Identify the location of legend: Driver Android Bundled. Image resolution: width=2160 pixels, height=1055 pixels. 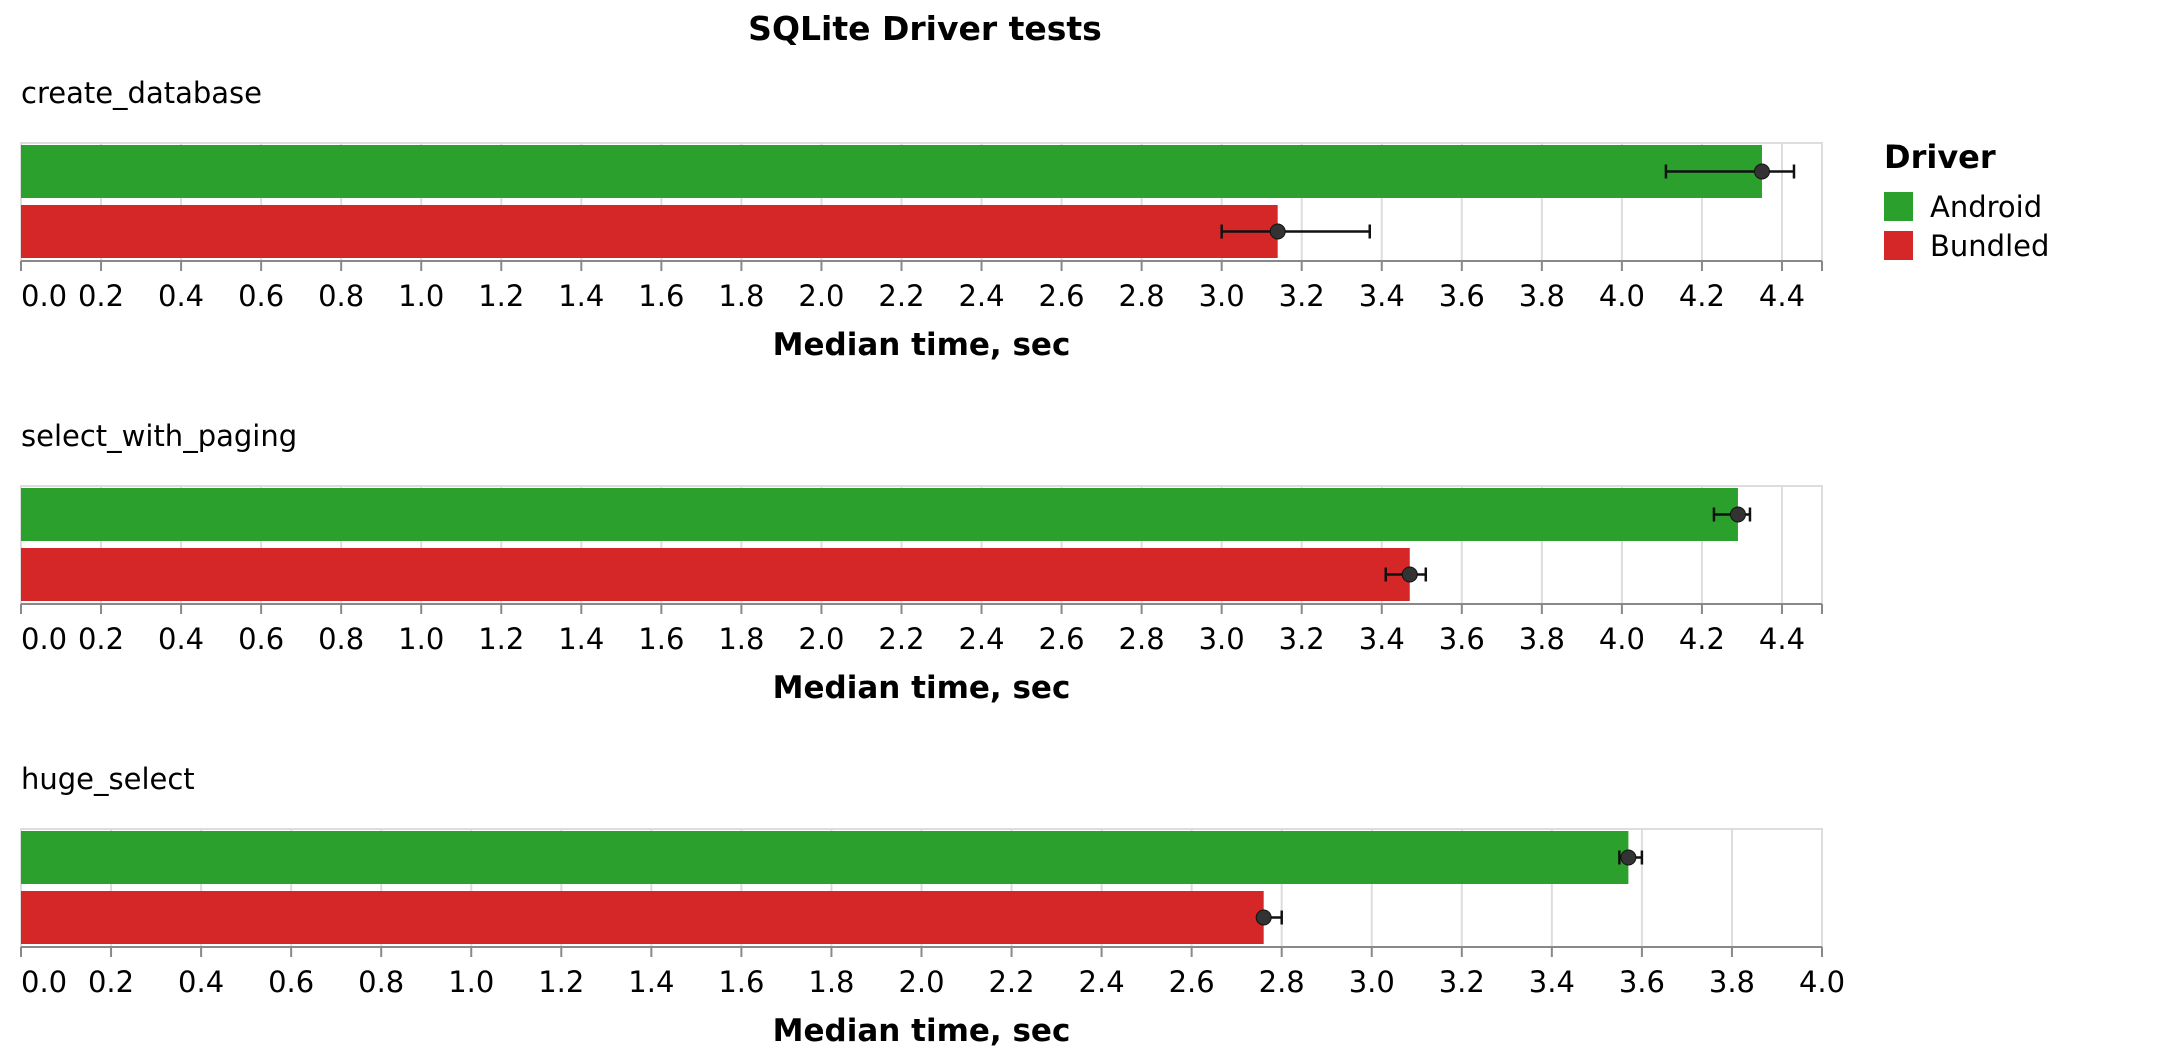
(1966, 200).